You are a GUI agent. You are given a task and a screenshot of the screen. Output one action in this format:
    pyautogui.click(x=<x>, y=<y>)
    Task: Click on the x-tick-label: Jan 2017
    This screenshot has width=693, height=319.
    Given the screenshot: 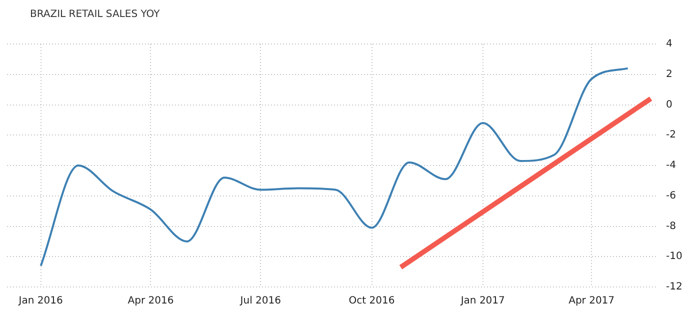 What is the action you would take?
    pyautogui.click(x=482, y=301)
    